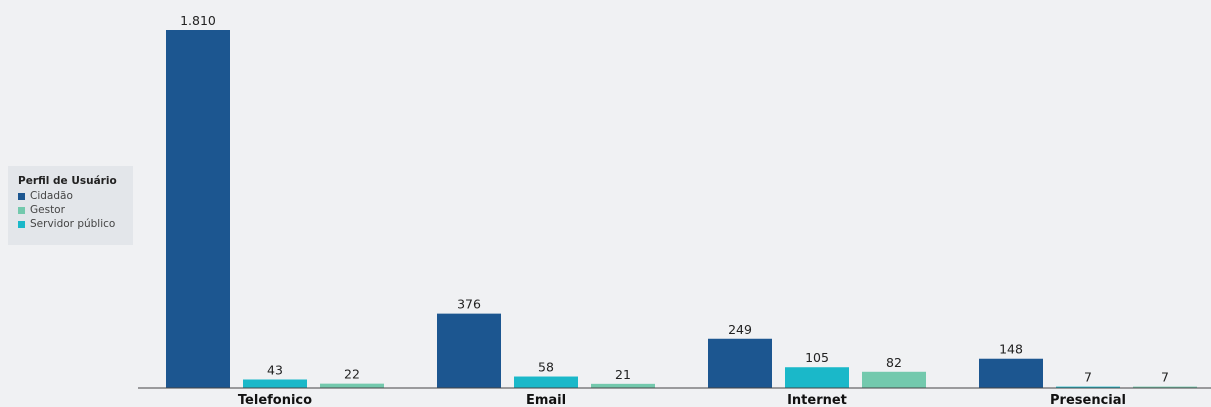 The image size is (1211, 407). What do you see at coordinates (67, 181) in the screenshot?
I see `legend-title: Perfil de Usuário` at bounding box center [67, 181].